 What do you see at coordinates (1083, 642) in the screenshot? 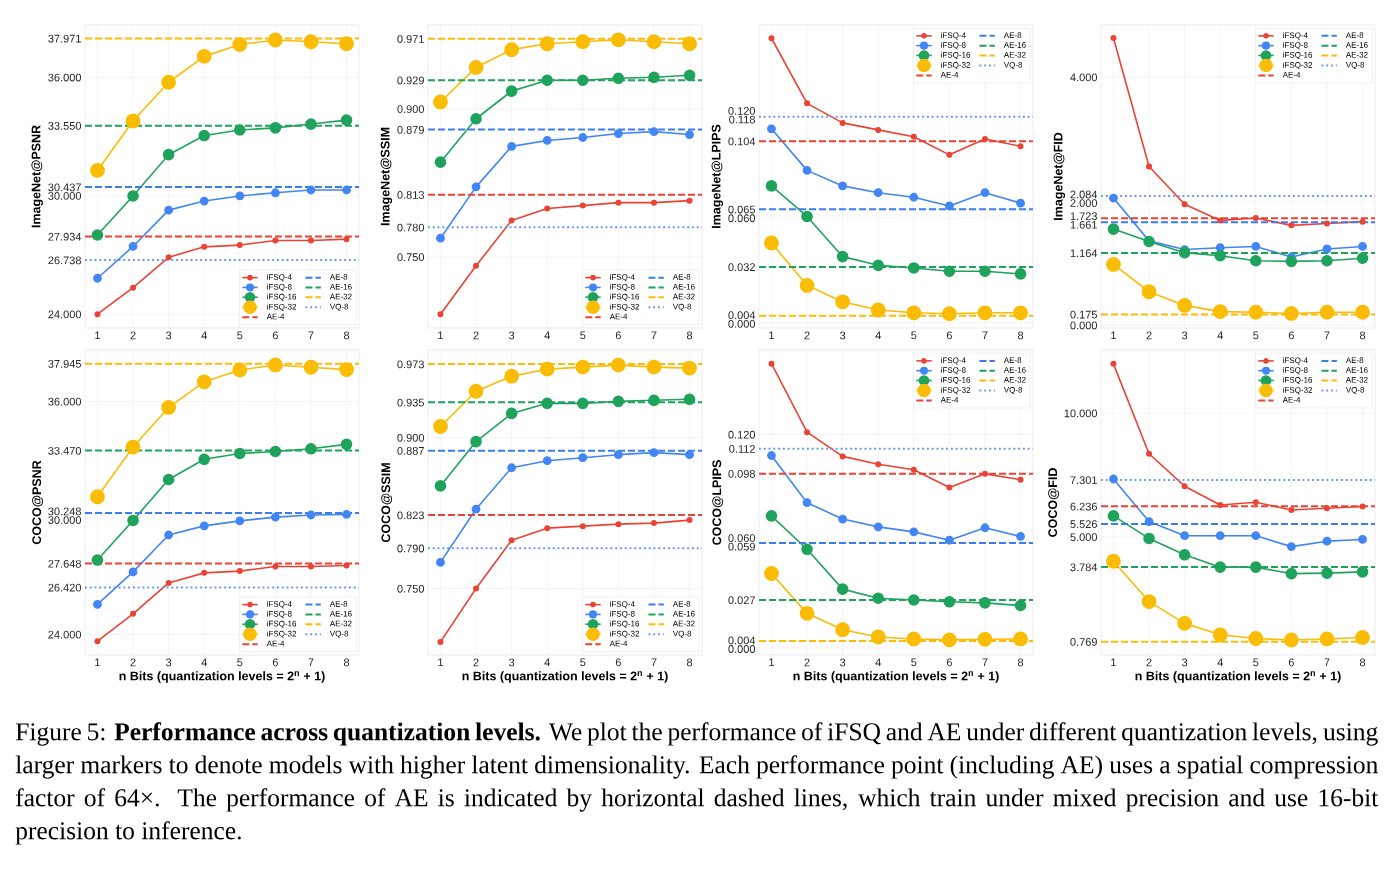
I see `y-tick-label: 0.769` at bounding box center [1083, 642].